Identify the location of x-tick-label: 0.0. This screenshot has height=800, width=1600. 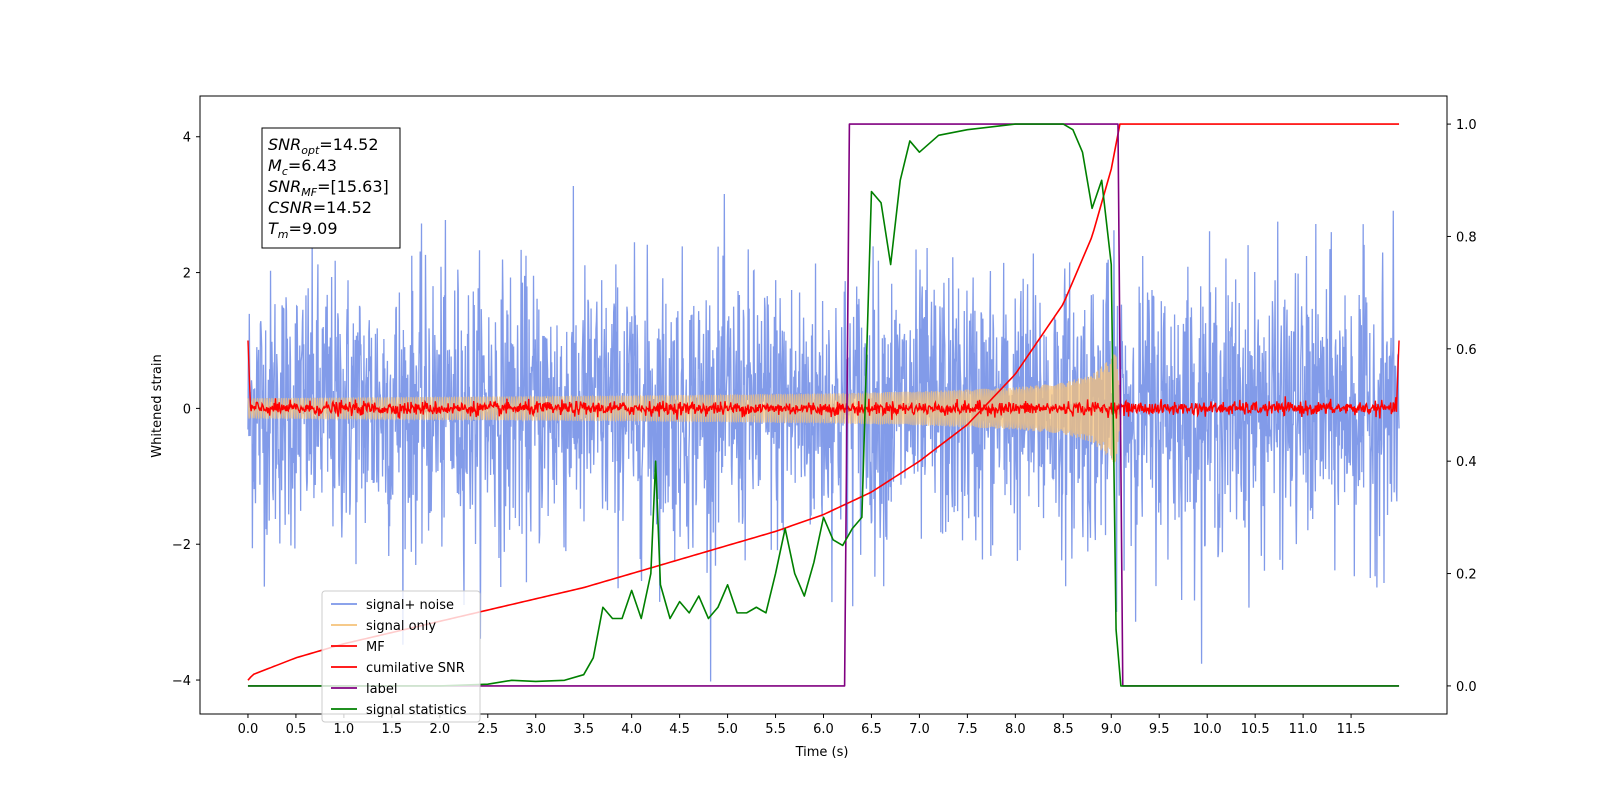
(248, 729).